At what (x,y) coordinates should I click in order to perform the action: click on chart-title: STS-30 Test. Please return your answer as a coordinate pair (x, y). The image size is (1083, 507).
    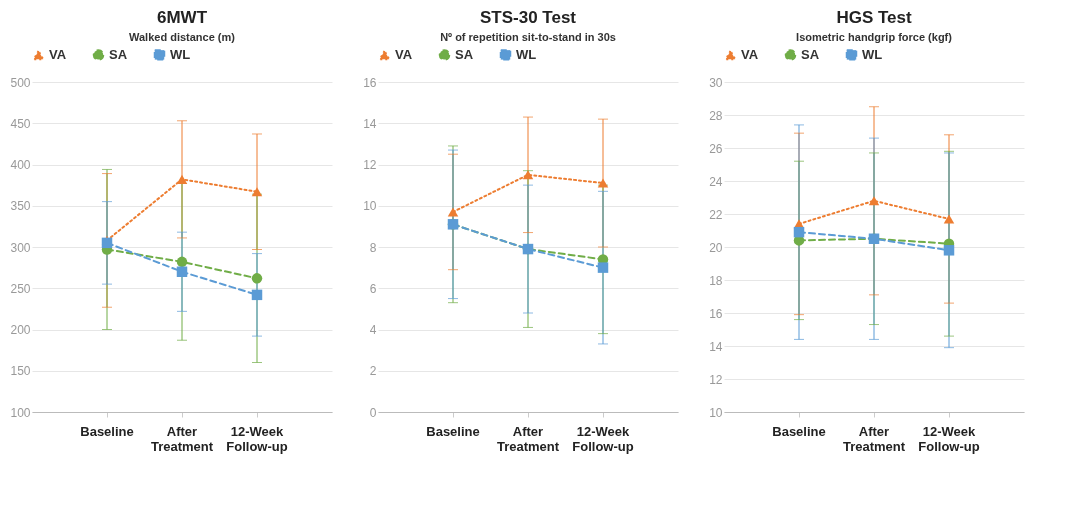
    Looking at the image, I should click on (528, 17).